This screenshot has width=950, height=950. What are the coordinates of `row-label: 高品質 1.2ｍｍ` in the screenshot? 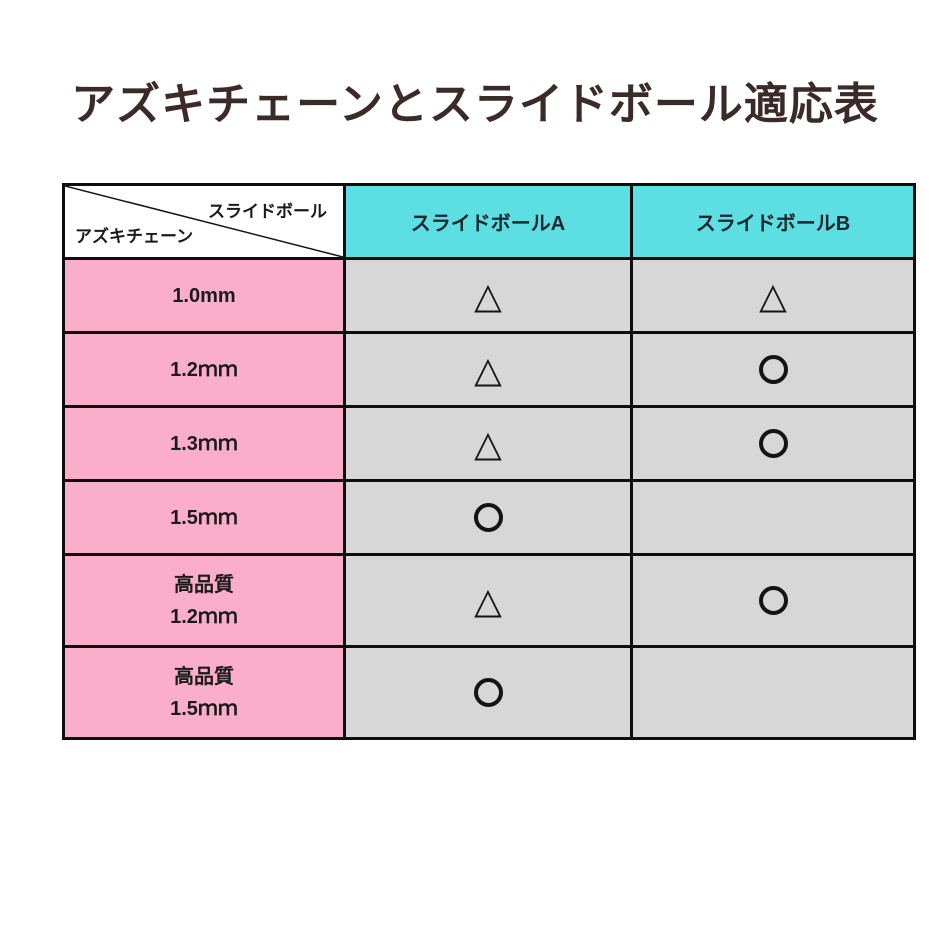 It's located at (204, 600).